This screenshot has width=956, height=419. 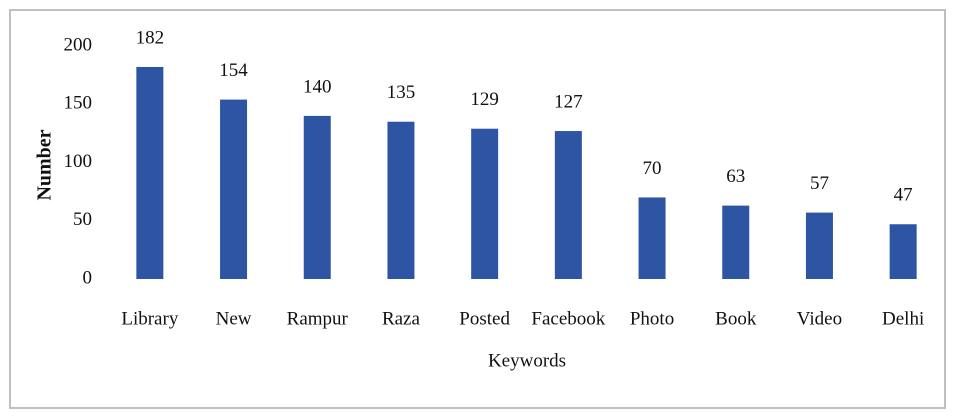 I want to click on data-label: 129, so click(x=484, y=99).